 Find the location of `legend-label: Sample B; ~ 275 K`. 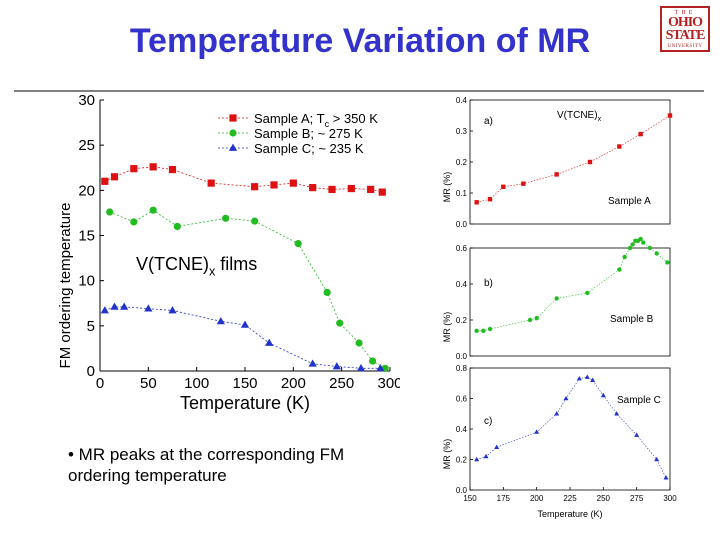

legend-label: Sample B; ~ 275 K is located at coordinates (308, 133).